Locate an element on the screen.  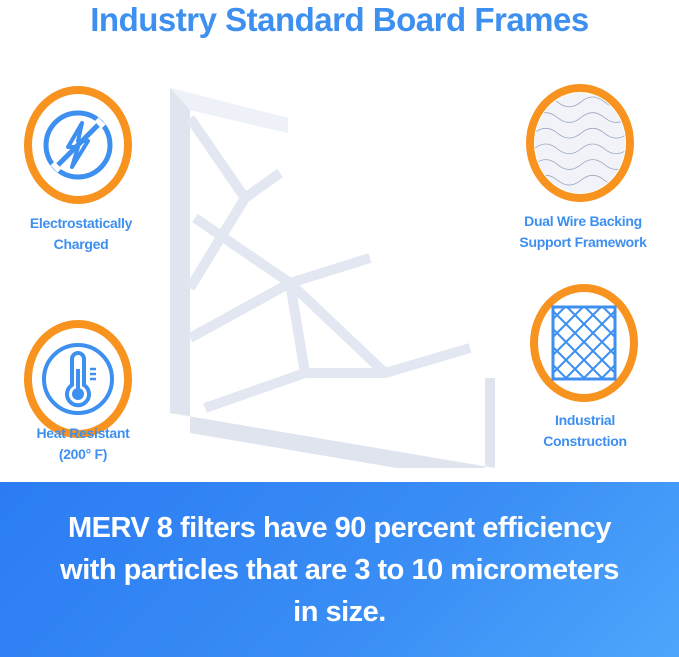
feature-label-industrial: Industrial Construction is located at coordinates (585, 431).